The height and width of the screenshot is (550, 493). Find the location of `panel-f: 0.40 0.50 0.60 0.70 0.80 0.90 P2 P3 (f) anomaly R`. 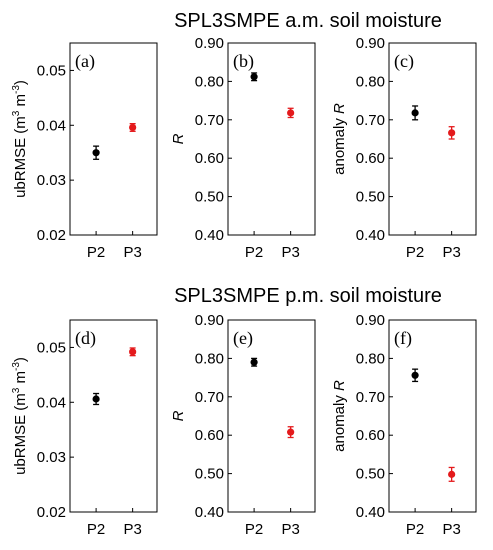

panel-f: 0.40 0.50 0.60 0.70 0.80 0.90 P2 P3 (f) anomaly R is located at coordinates (404, 425).